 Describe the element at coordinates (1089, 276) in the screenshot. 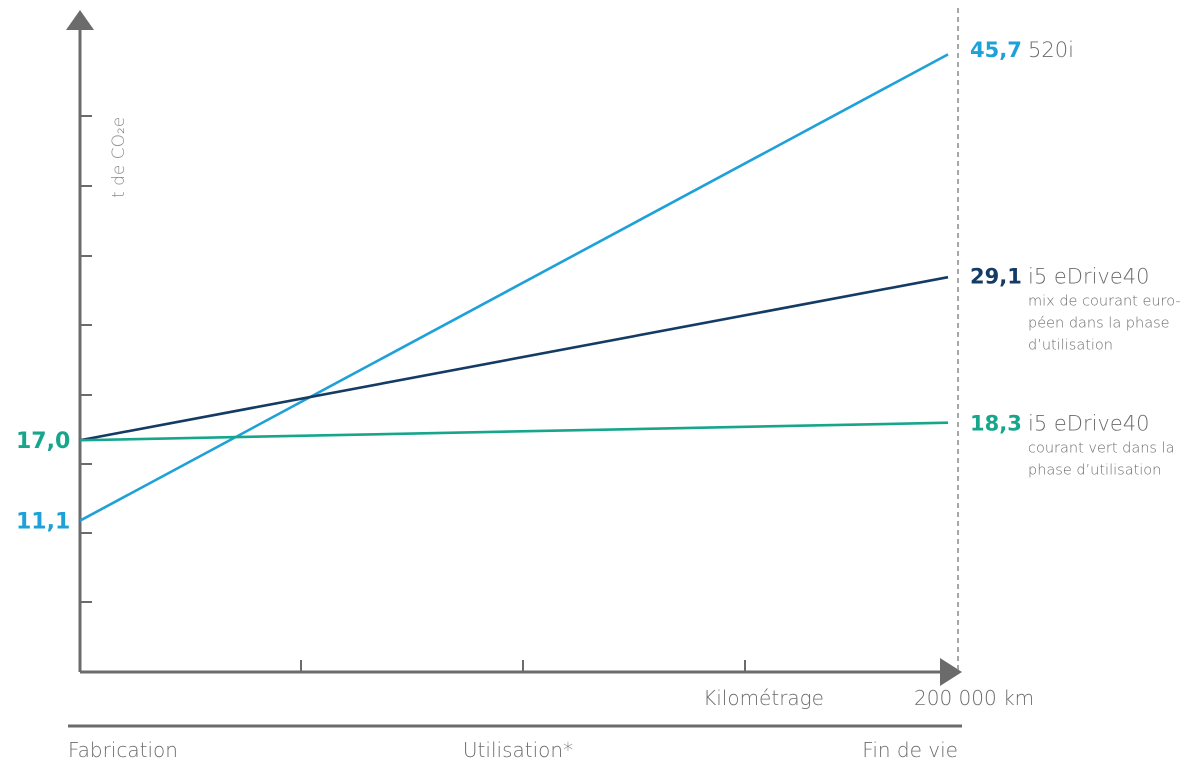

I see `series-name-sEu: i5 eDrive40` at that location.